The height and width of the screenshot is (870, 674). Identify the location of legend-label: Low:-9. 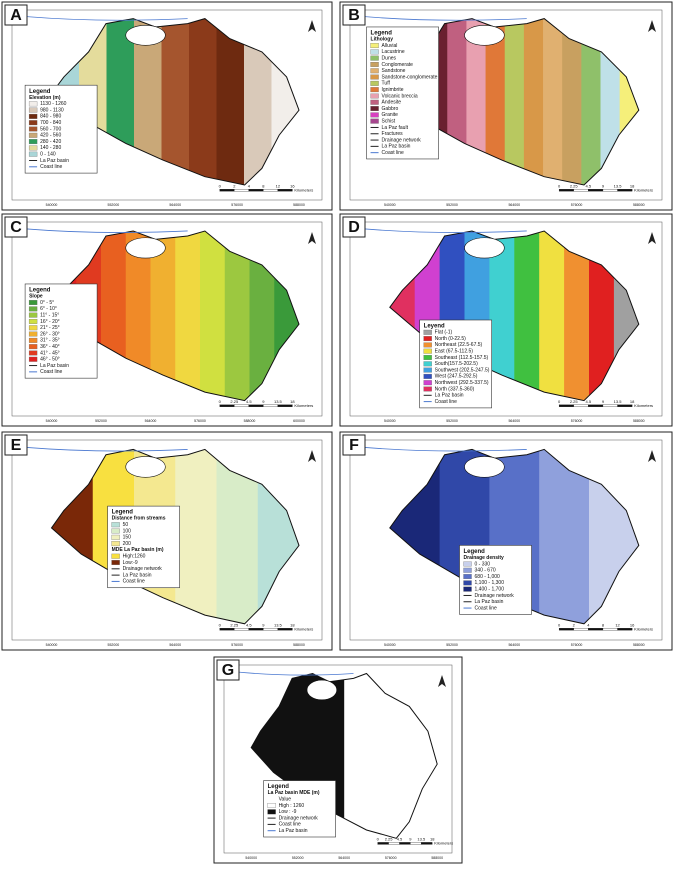
(130, 563).